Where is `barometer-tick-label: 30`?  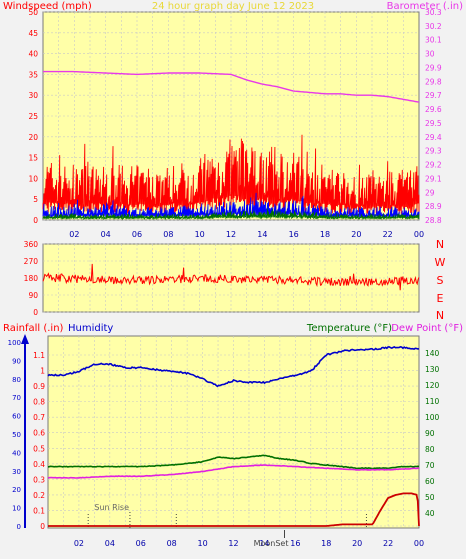
barometer-tick-label: 30 is located at coordinates (430, 54).